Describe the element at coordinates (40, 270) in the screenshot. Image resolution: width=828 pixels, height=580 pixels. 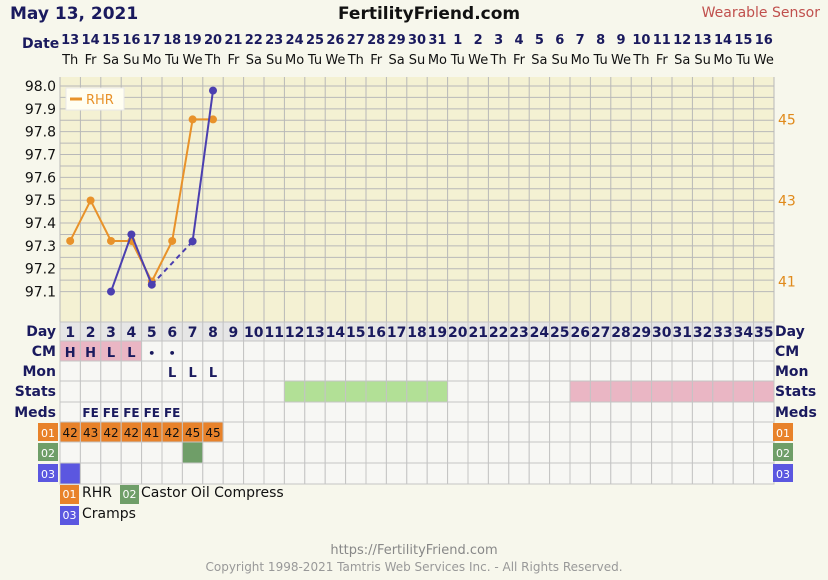
I see `y-left-tick: 97.2` at that location.